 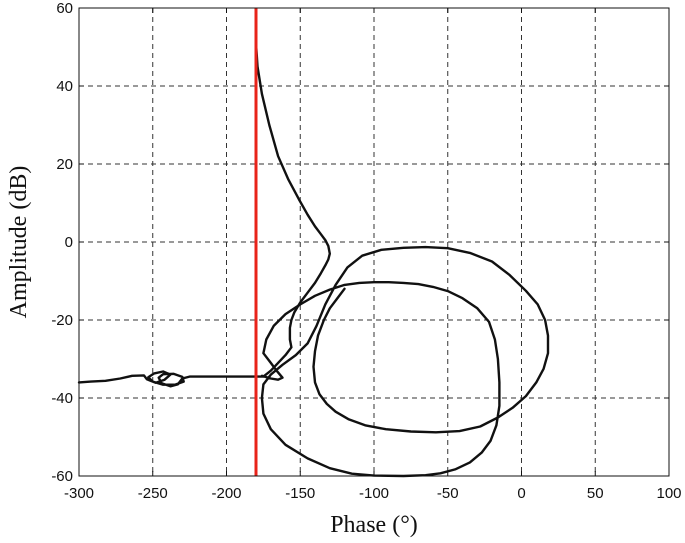 I want to click on x-tick-label: -100, so click(x=374, y=493).